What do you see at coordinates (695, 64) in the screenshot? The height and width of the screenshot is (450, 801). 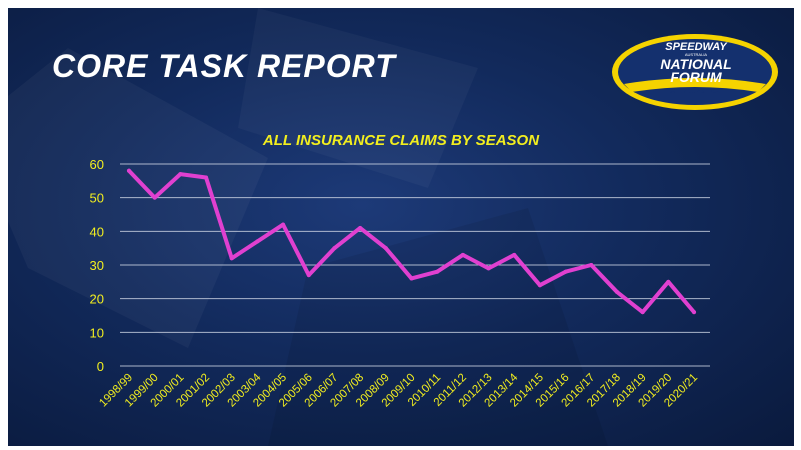 I see `logo-national-text: NATIONAL` at bounding box center [695, 64].